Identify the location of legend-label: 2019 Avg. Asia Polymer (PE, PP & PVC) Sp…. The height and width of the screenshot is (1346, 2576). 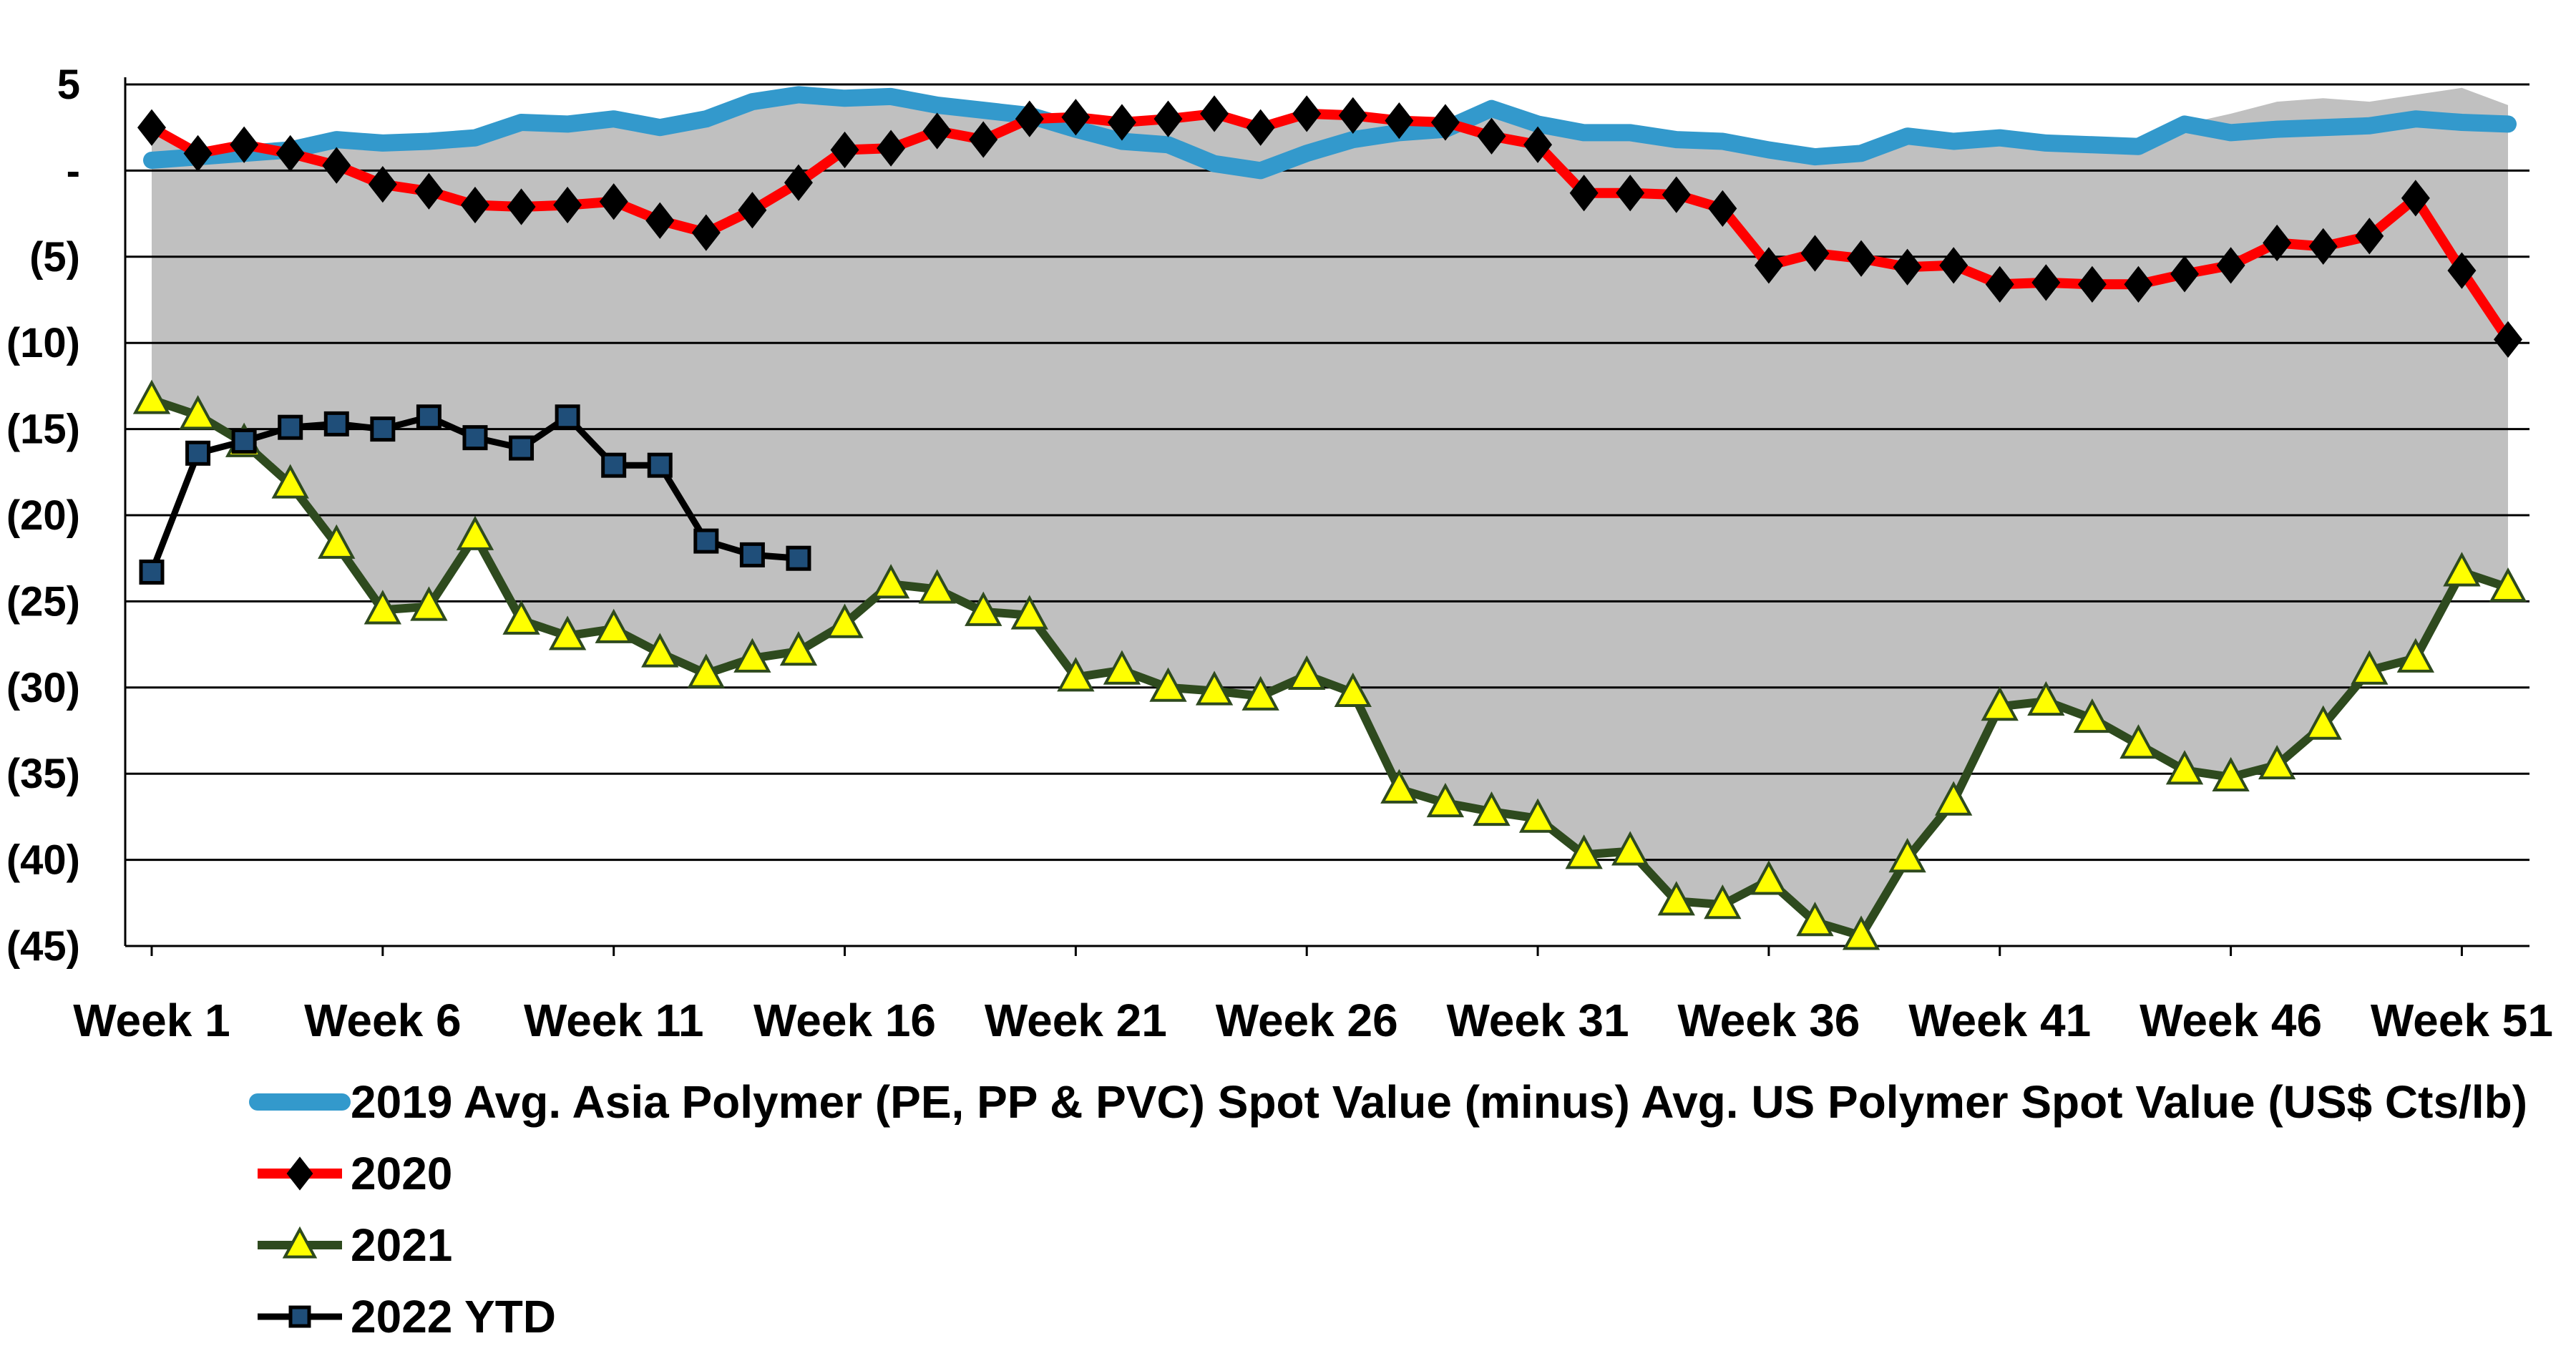
(1439, 1102).